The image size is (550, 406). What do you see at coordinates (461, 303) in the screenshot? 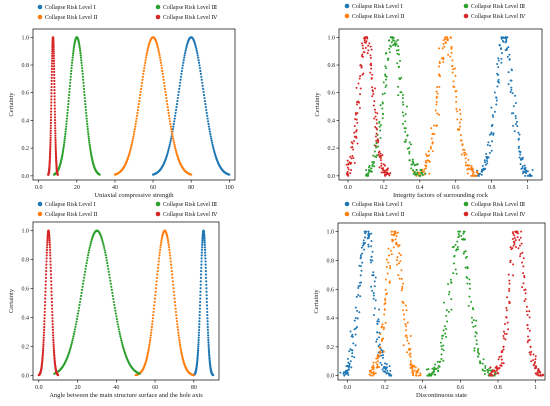
I see `series-iii` at bounding box center [461, 303].